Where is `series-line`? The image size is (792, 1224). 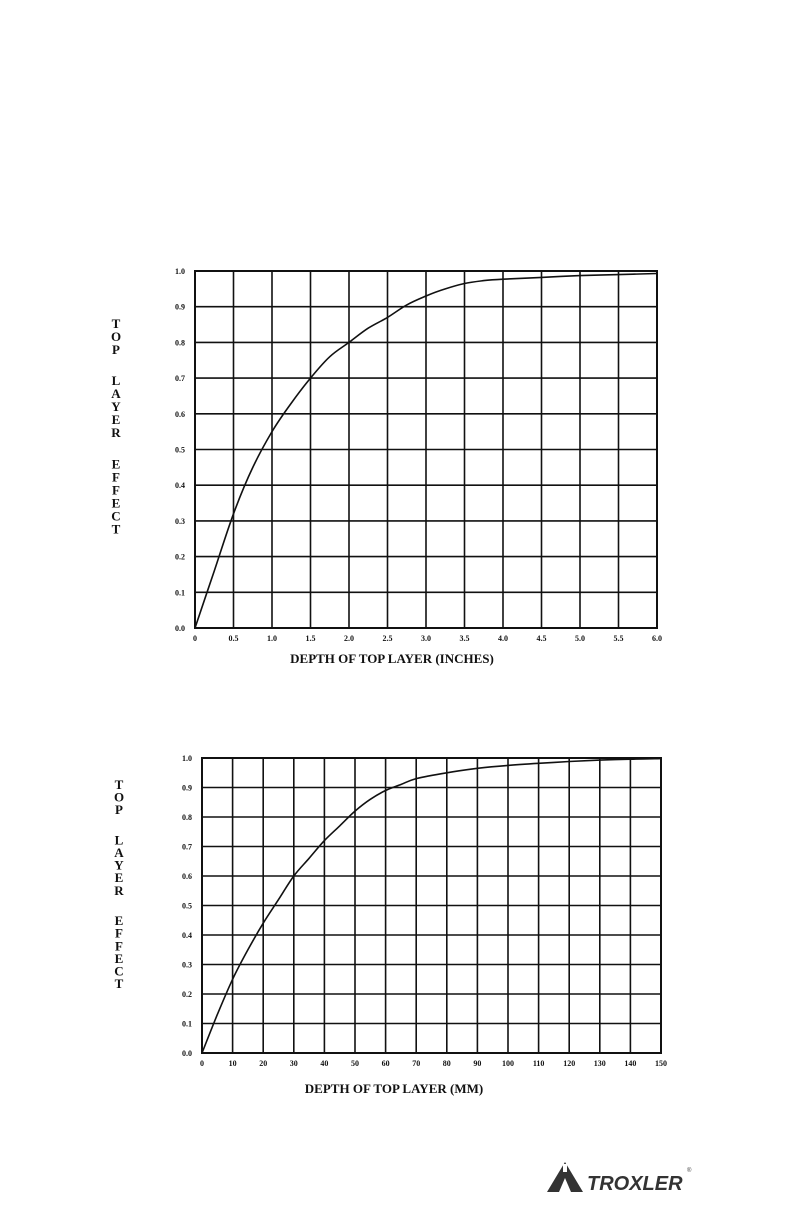 series-line is located at coordinates (431, 905).